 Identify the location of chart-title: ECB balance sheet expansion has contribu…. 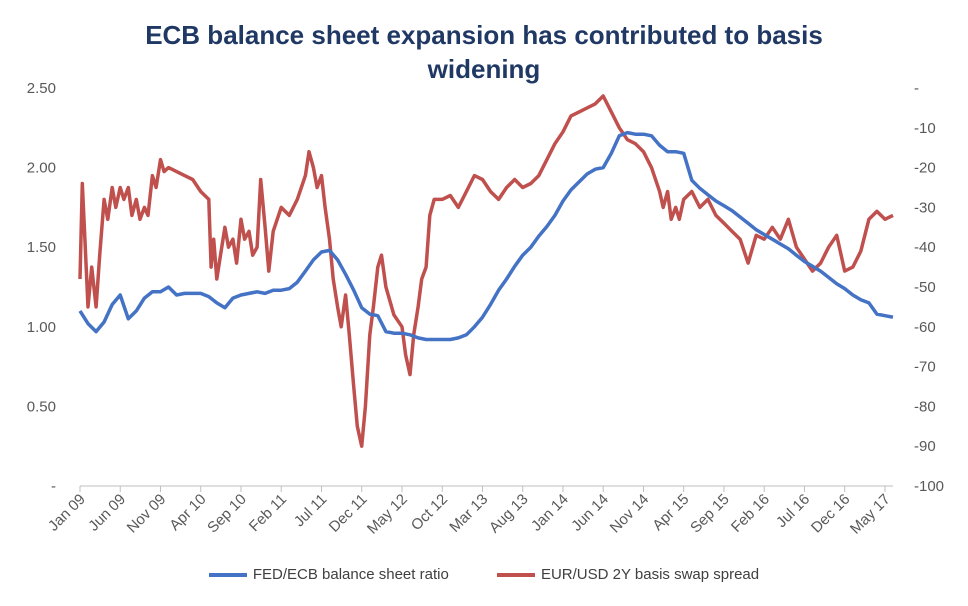
(484, 52).